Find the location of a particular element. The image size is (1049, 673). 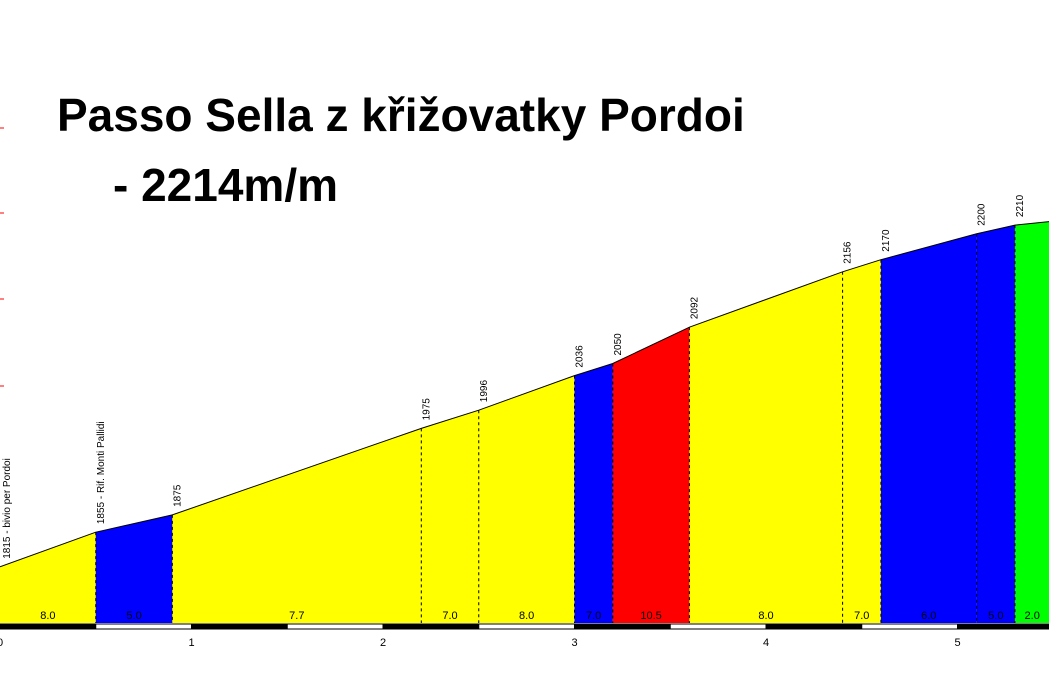

elevation-label: 1975 is located at coordinates (426, 409).